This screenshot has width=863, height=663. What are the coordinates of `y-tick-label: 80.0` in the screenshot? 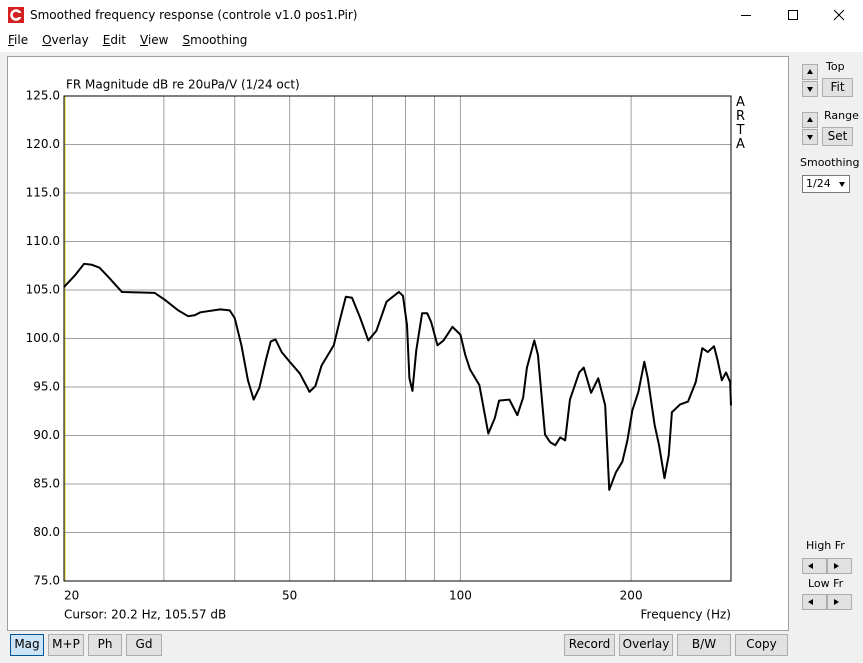 It's located at (46, 532).